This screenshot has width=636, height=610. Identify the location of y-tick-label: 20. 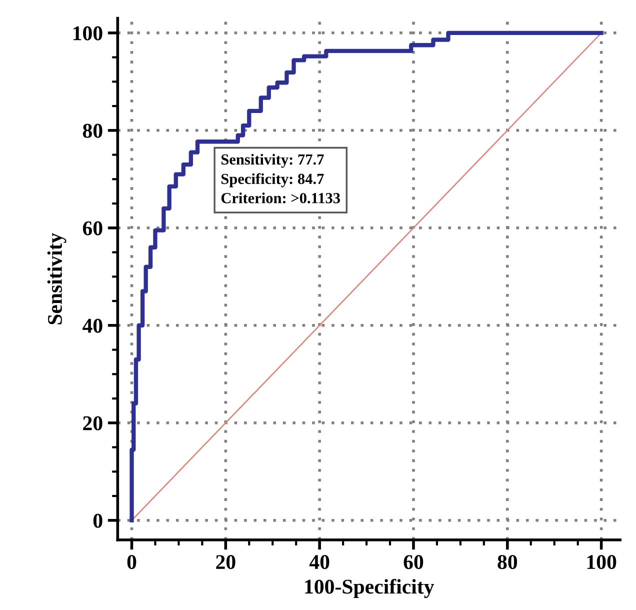
(92, 423).